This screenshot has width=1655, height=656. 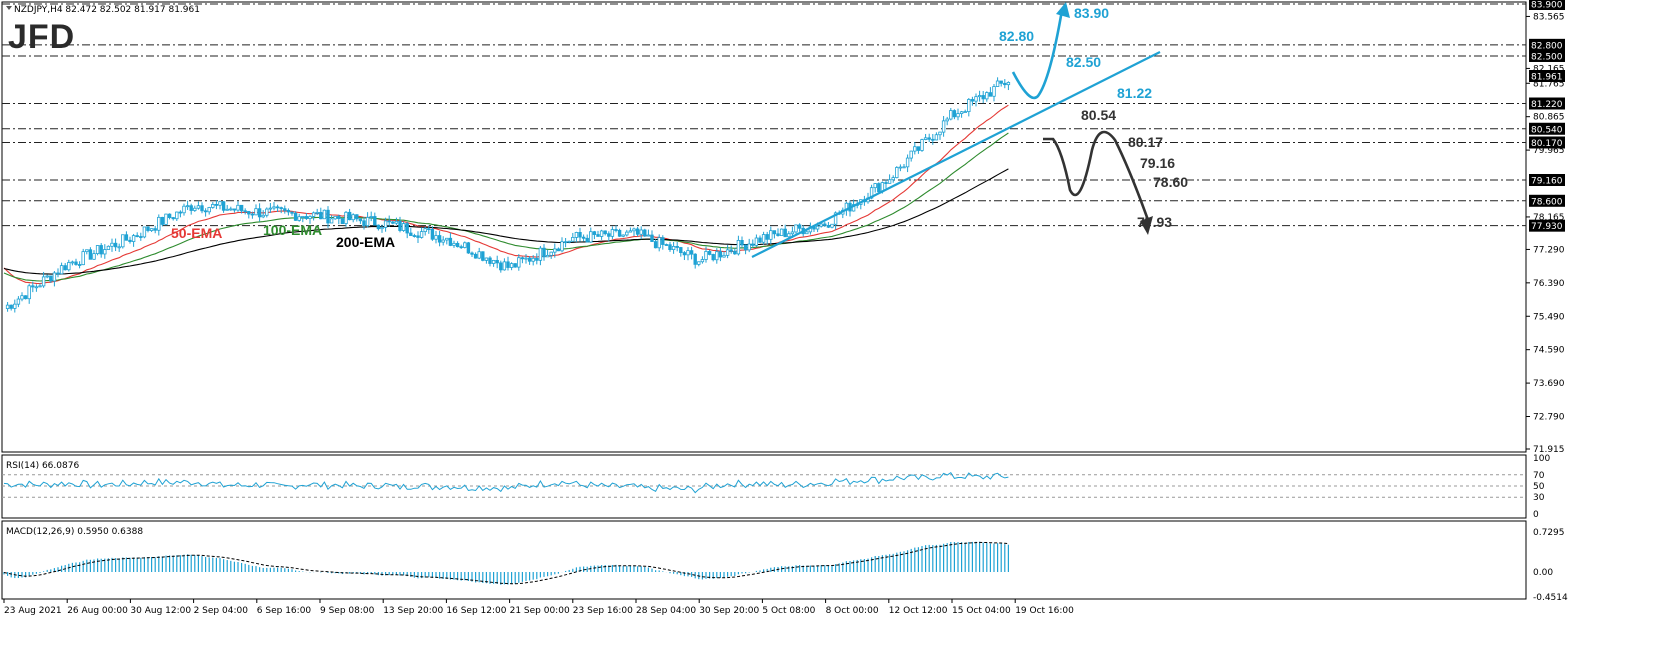 I want to click on ema100-line, so click(x=506, y=207).